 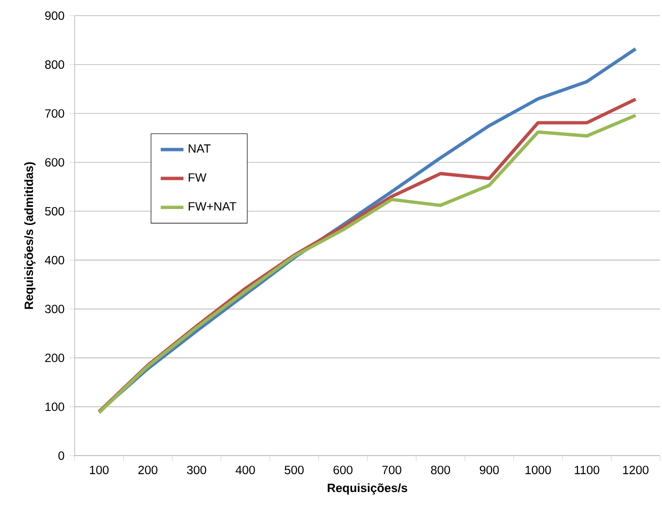 I want to click on x-tick-label: 900, so click(x=489, y=470).